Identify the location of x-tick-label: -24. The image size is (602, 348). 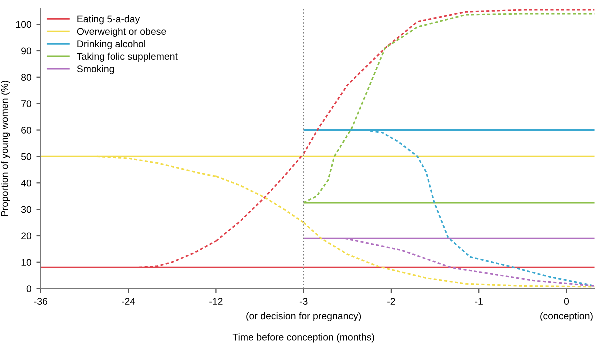
(129, 301).